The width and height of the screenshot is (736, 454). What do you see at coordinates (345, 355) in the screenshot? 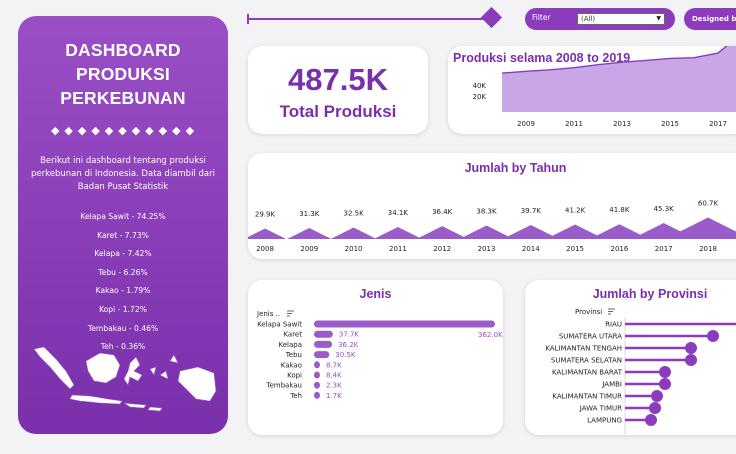
I see `jenis-value-label: 30.5K` at bounding box center [345, 355].